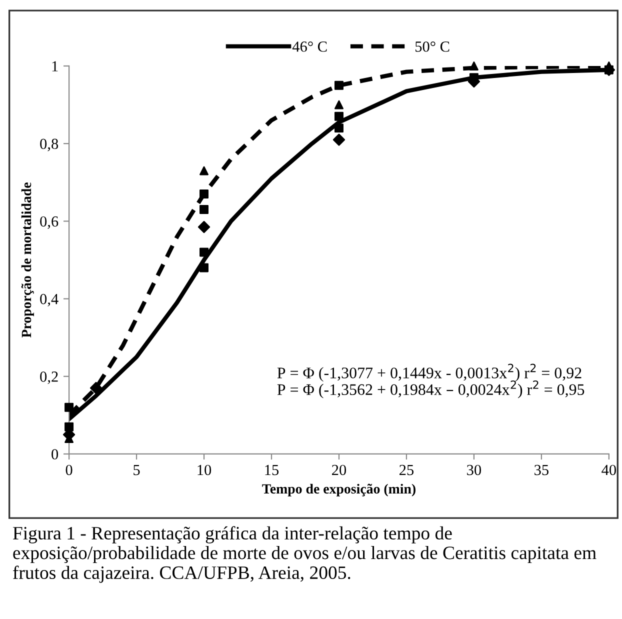  What do you see at coordinates (407, 470) in the screenshot?
I see `x-tick-label: 25` at bounding box center [407, 470].